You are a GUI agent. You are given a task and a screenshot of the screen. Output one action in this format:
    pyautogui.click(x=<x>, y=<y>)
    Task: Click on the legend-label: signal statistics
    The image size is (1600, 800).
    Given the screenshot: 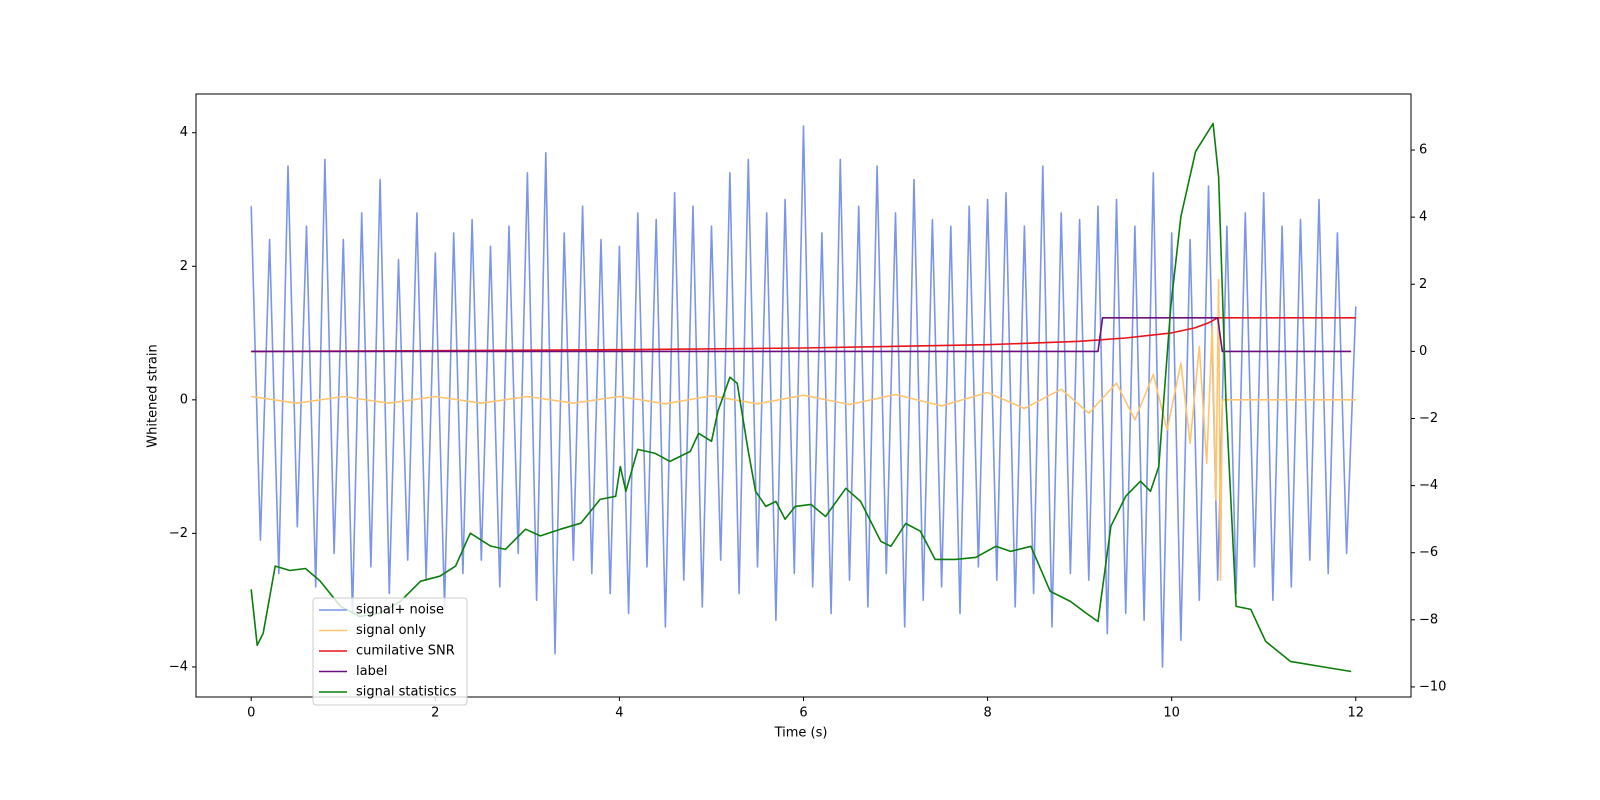 What is the action you would take?
    pyautogui.click(x=406, y=692)
    